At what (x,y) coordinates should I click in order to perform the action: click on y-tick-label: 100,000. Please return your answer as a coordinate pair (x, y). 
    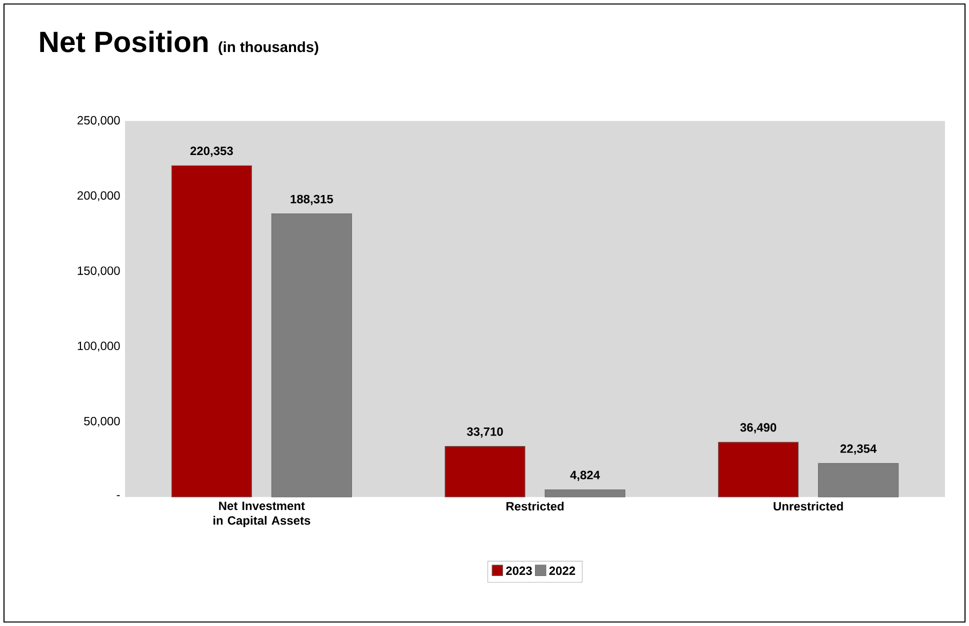
    Looking at the image, I should click on (99, 347).